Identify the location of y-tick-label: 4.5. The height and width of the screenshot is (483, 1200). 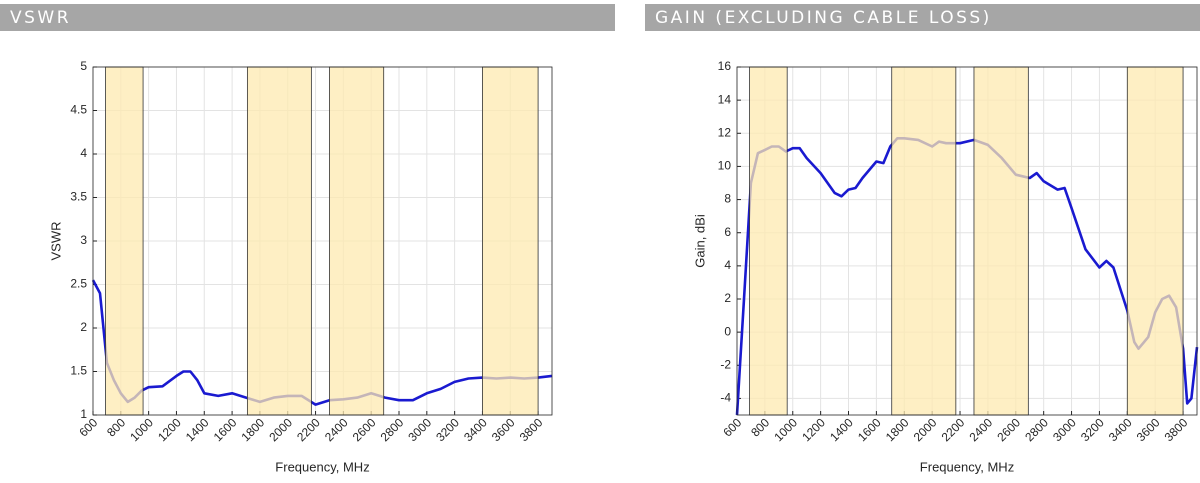
(78, 110).